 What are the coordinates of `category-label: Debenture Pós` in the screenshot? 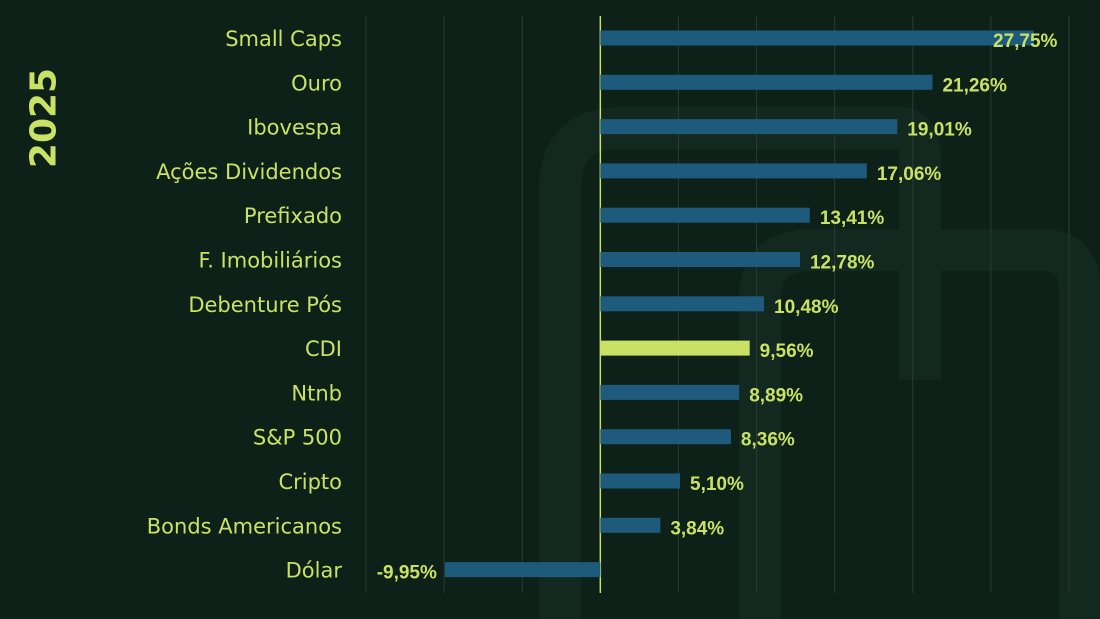 It's located at (265, 305).